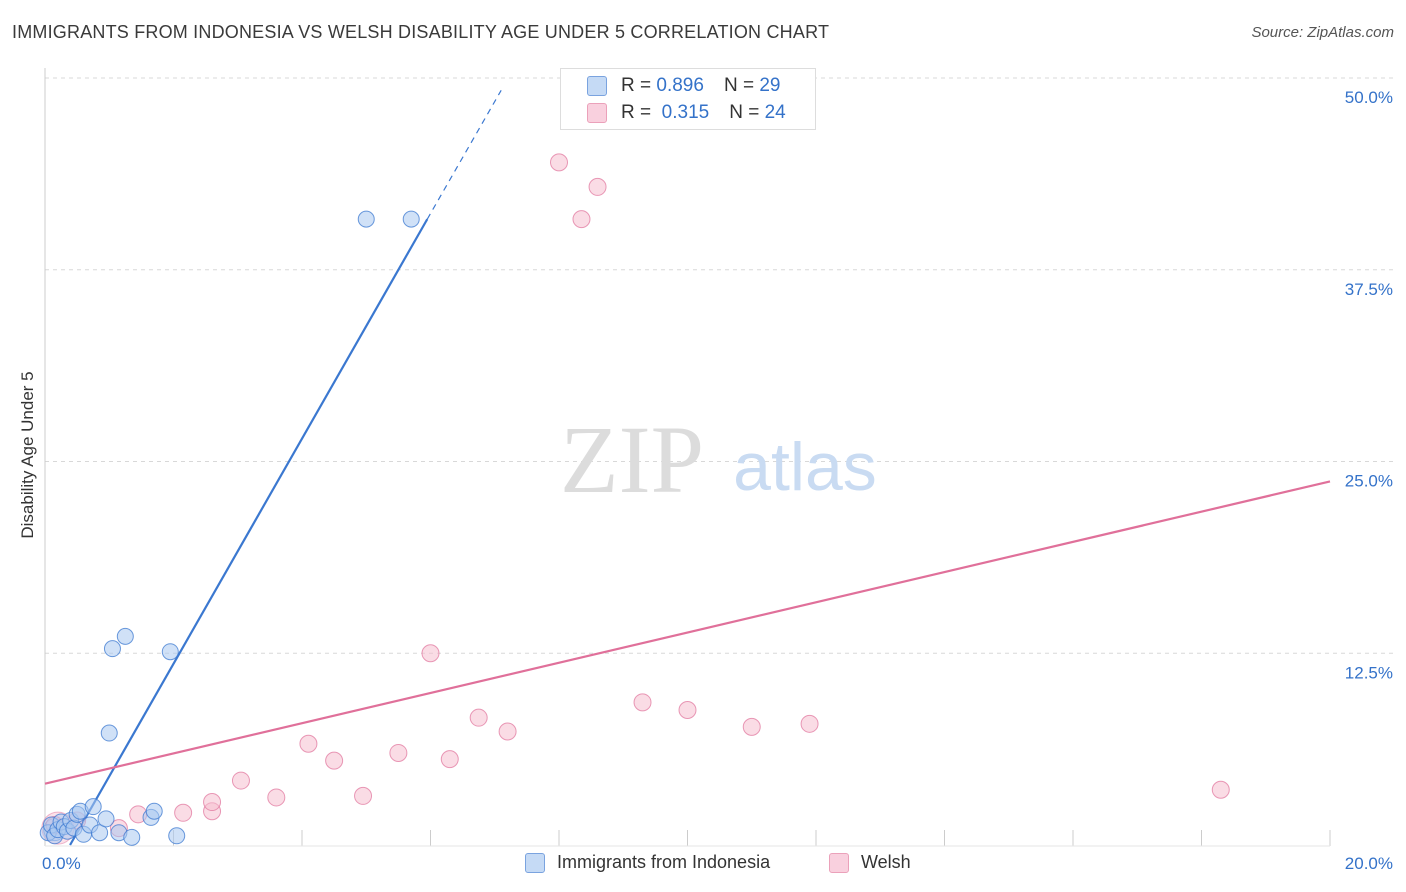 The image size is (1406, 892). Describe the element at coordinates (632, 459) in the screenshot. I see `watermark-zip: ZIP` at that location.